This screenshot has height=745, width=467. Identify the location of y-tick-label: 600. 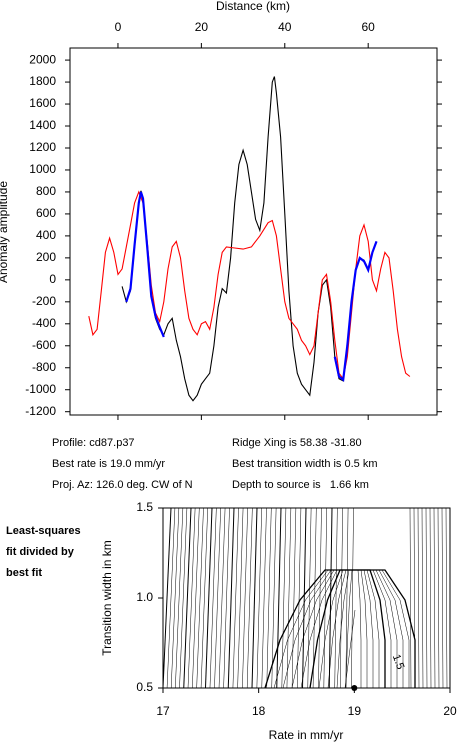
(46, 213).